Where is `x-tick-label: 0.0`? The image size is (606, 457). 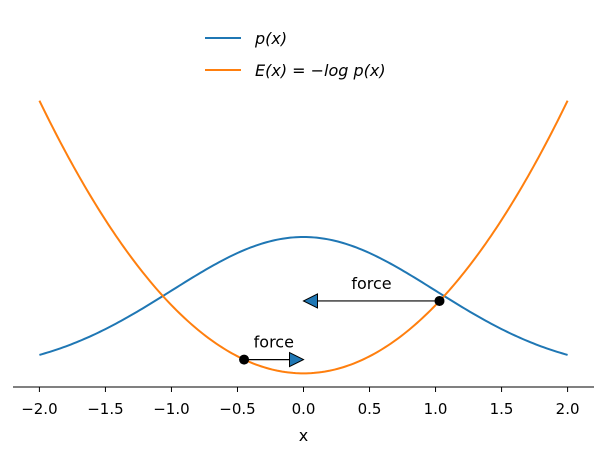
x-tick-label: 0.0 is located at coordinates (304, 409).